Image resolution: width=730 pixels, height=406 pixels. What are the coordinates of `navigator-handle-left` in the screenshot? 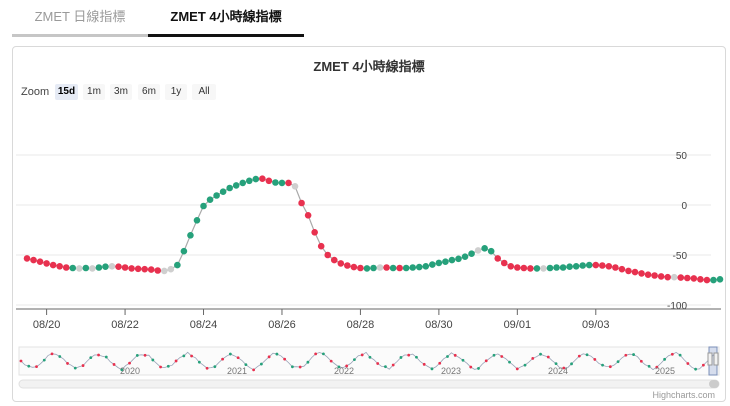 It's located at (710, 359).